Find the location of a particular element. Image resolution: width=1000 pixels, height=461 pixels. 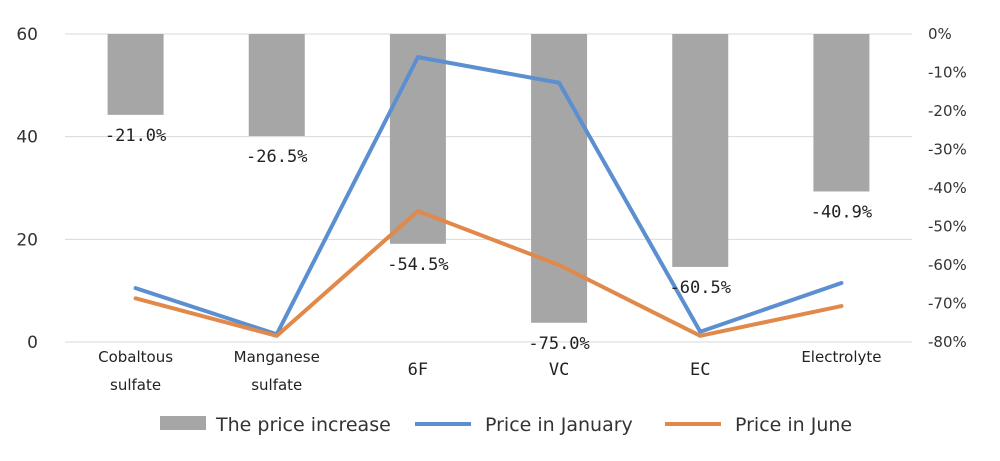

right-axis-tick-label: -60% is located at coordinates (947, 265).